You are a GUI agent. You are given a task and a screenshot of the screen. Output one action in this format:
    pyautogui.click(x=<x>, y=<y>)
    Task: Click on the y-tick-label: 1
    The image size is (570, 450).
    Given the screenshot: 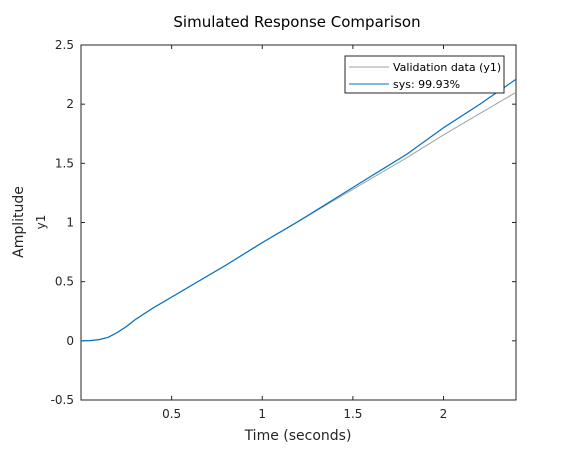 What is the action you would take?
    pyautogui.click(x=70, y=223)
    